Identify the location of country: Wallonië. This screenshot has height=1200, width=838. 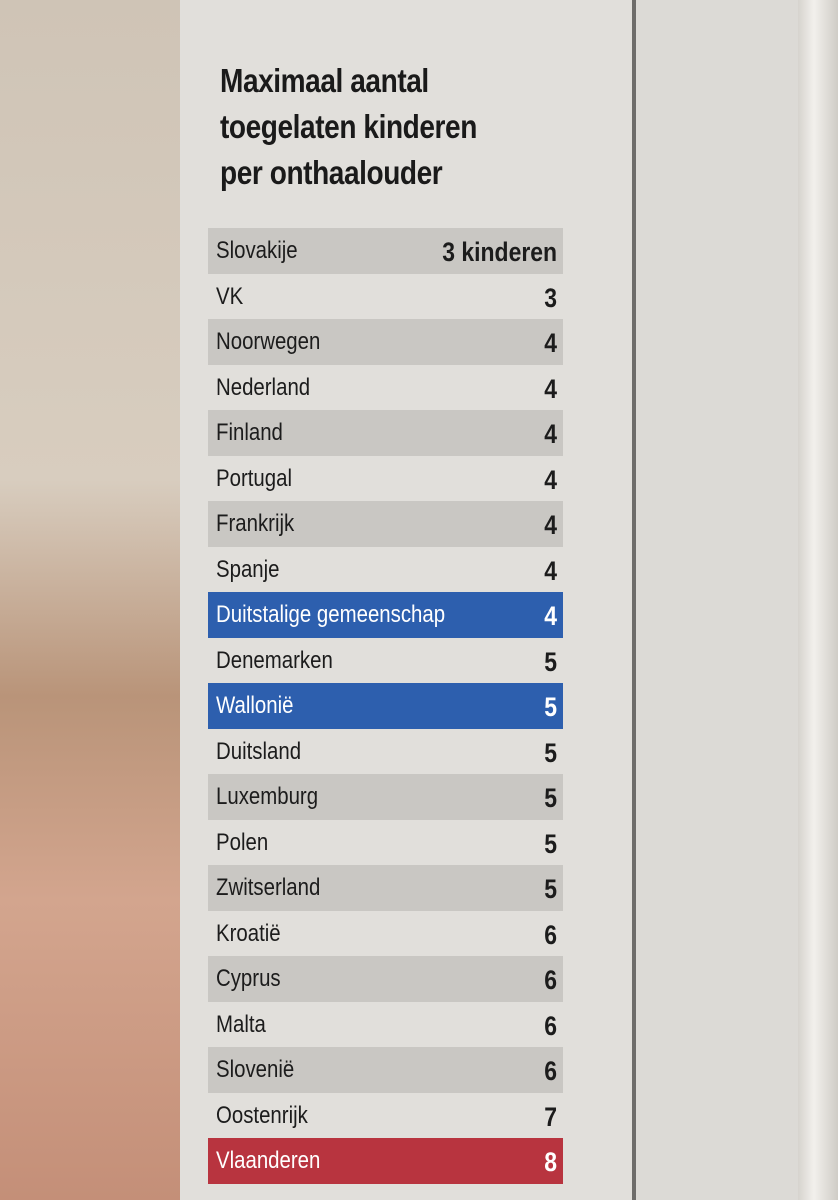
(255, 705).